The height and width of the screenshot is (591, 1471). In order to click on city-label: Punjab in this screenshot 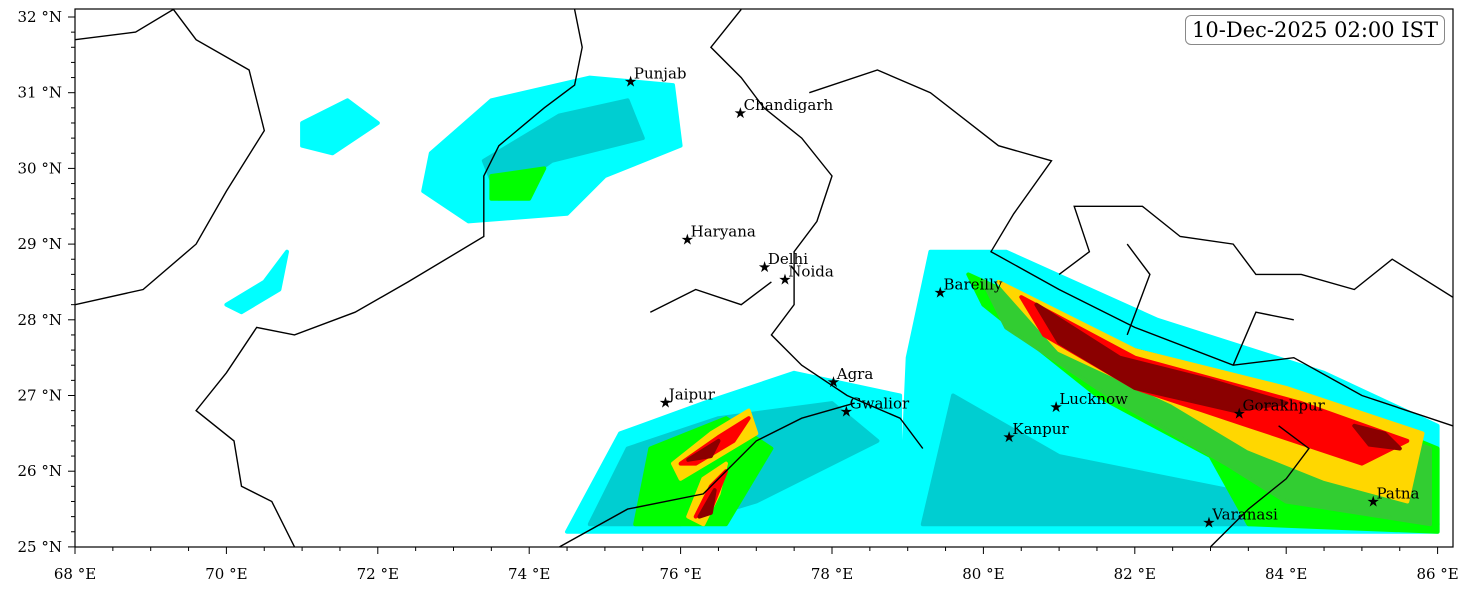, I will do `click(660, 73)`.